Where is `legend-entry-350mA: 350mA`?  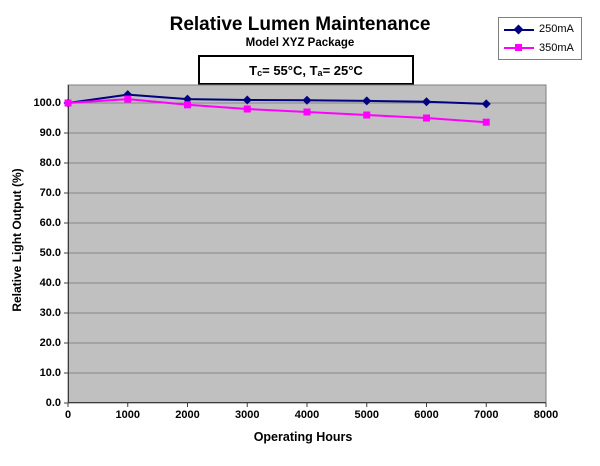
legend-entry-350mA: 350mA is located at coordinates (540, 47).